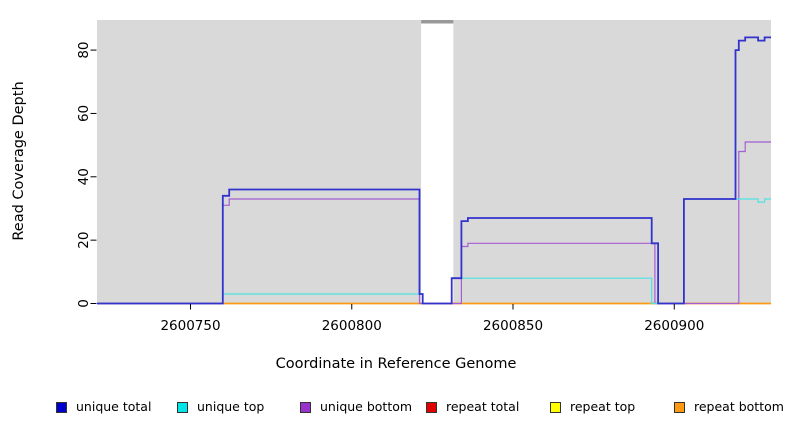 This screenshot has width=792, height=432. What do you see at coordinates (84, 303) in the screenshot?
I see `y-tick-label: 0` at bounding box center [84, 303].